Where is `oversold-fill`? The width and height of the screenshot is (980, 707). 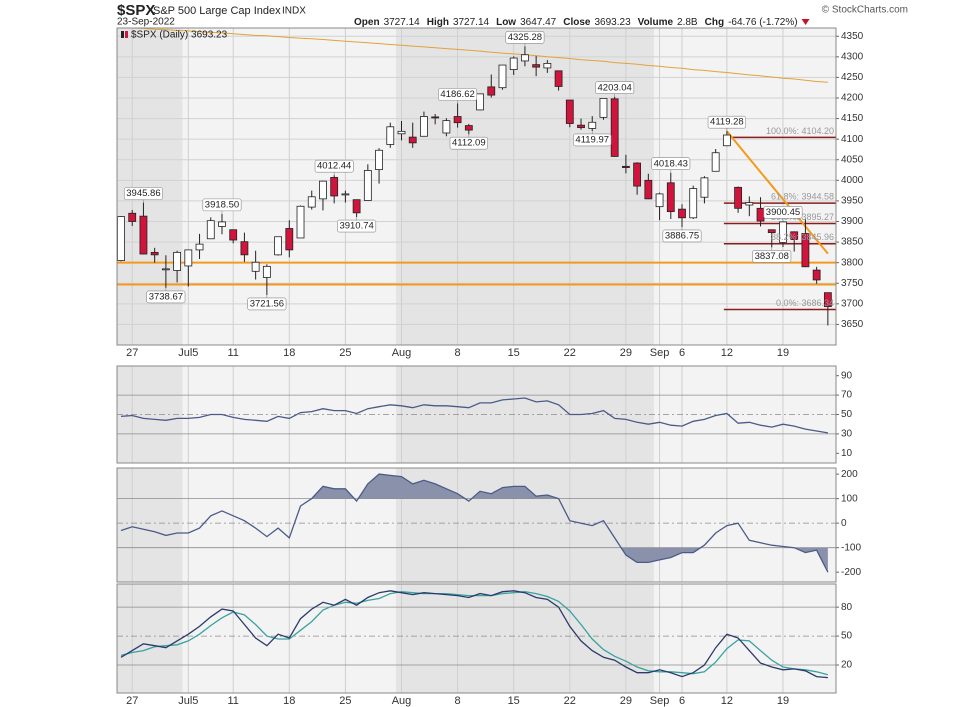 oversold-fill is located at coordinates (724, 560).